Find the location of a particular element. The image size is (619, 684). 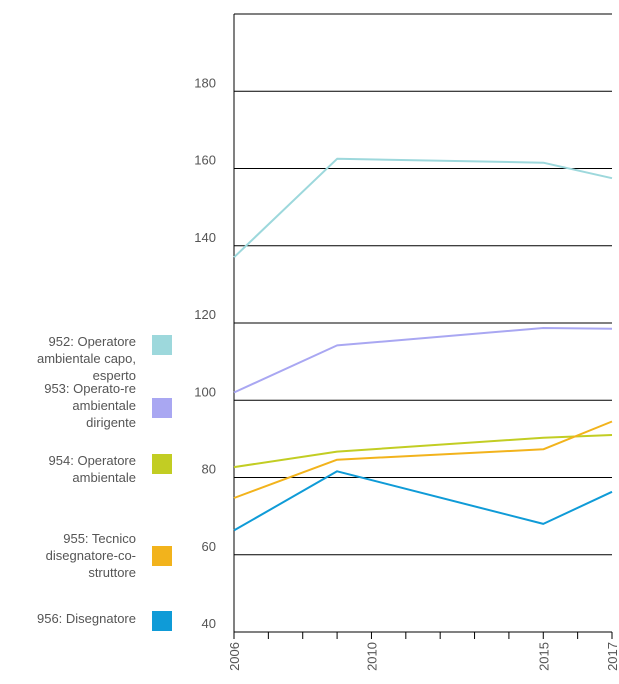

y-tick-label: 60 is located at coordinates (209, 546).